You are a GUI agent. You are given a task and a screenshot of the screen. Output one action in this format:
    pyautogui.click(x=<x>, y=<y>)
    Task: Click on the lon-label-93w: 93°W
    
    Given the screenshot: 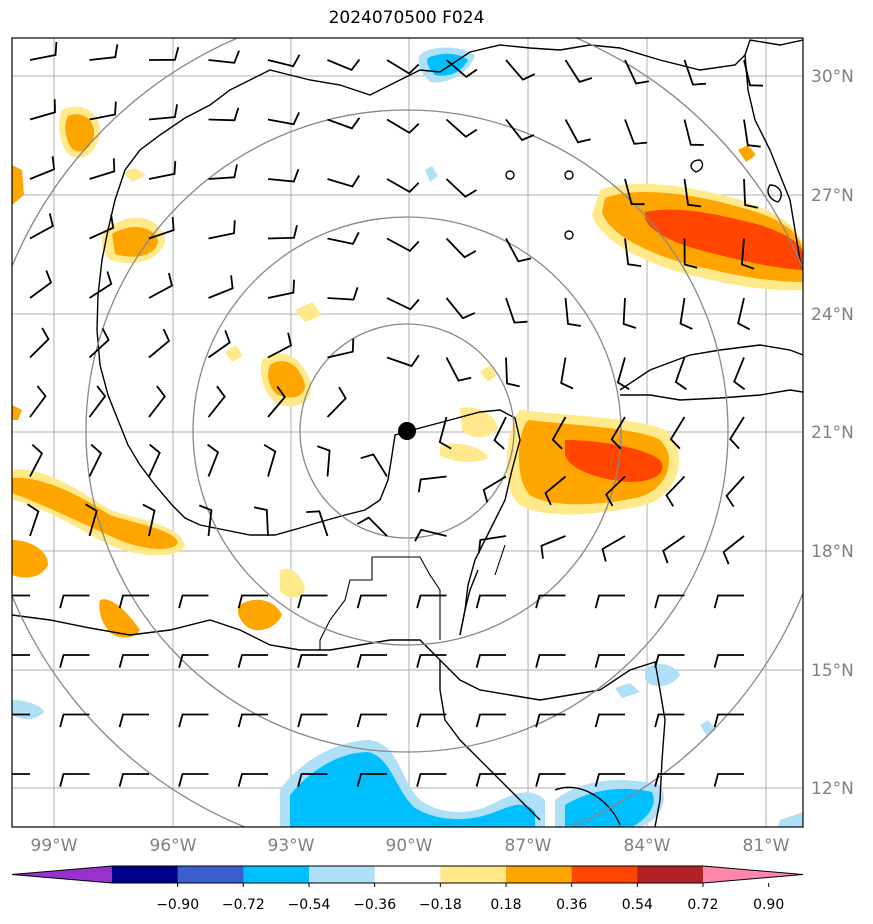 What is the action you would take?
    pyautogui.click(x=291, y=846)
    